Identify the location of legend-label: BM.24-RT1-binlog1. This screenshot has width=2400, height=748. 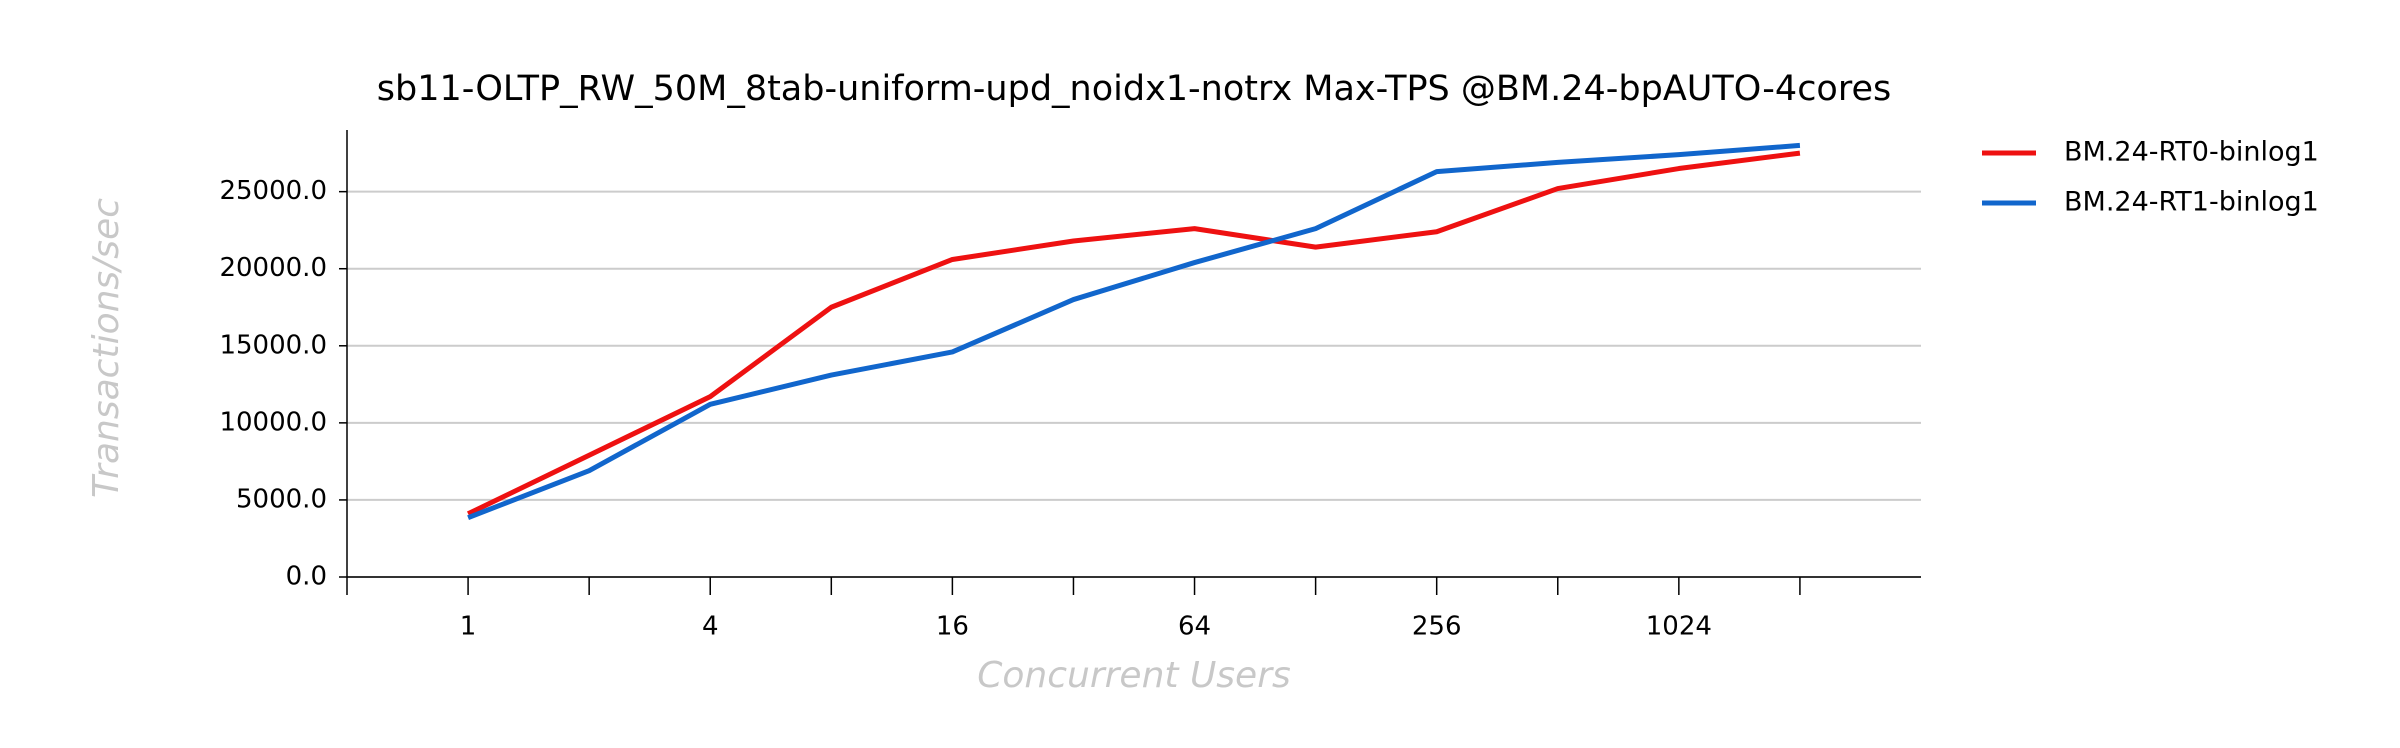
(2191, 202).